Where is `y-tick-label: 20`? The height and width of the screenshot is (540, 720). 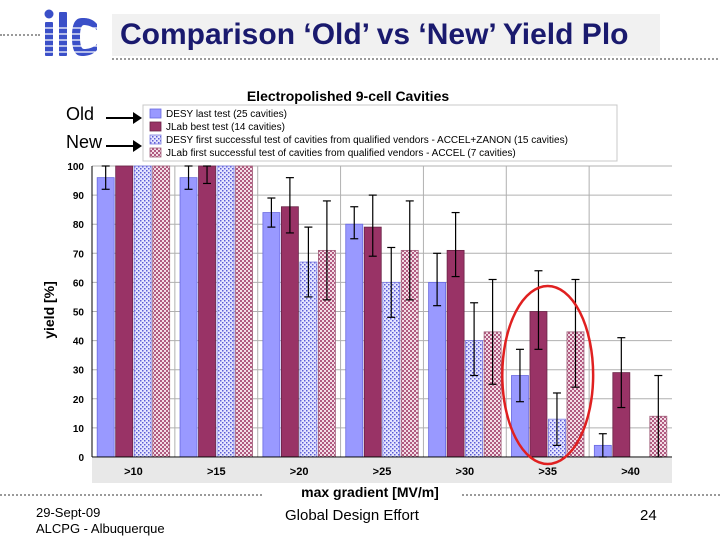
y-tick-label: 20 is located at coordinates (79, 400).